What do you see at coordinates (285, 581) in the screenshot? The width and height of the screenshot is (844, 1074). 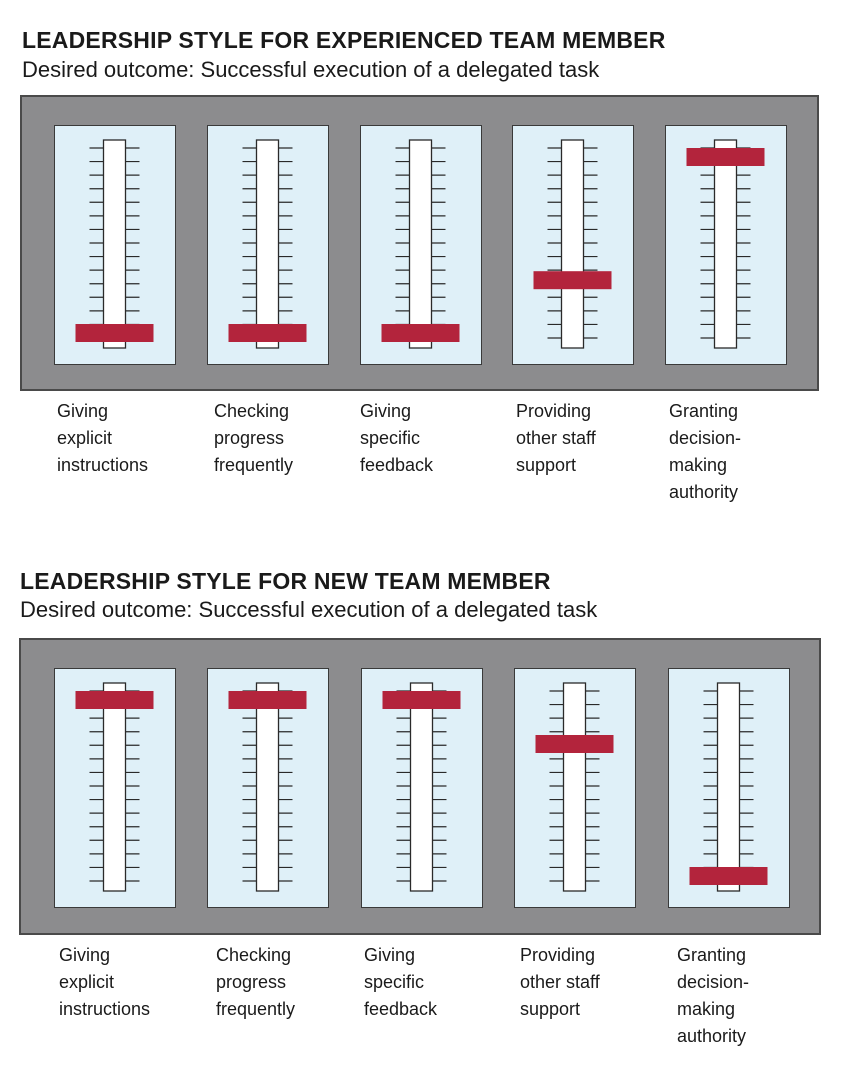 I see `section-title: LEADERSHIP STYLE FOR NEW TEAM MEMBER` at bounding box center [285, 581].